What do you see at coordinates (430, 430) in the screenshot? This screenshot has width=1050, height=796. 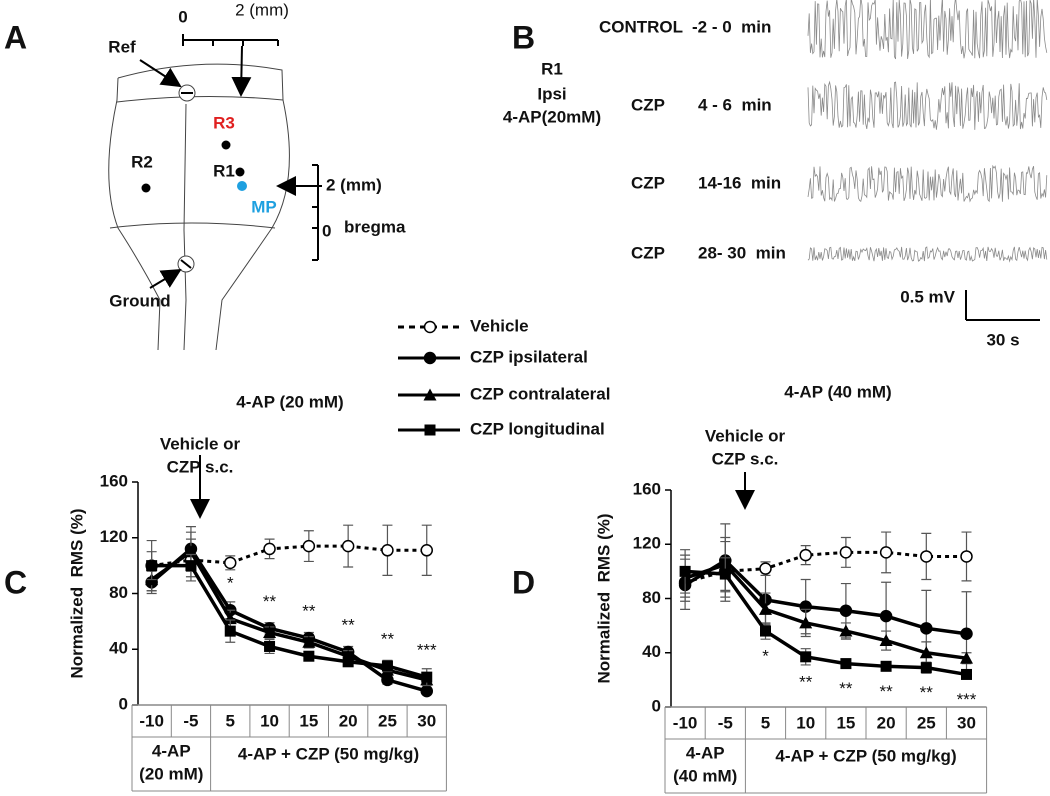 I see `legend-marker` at bounding box center [430, 430].